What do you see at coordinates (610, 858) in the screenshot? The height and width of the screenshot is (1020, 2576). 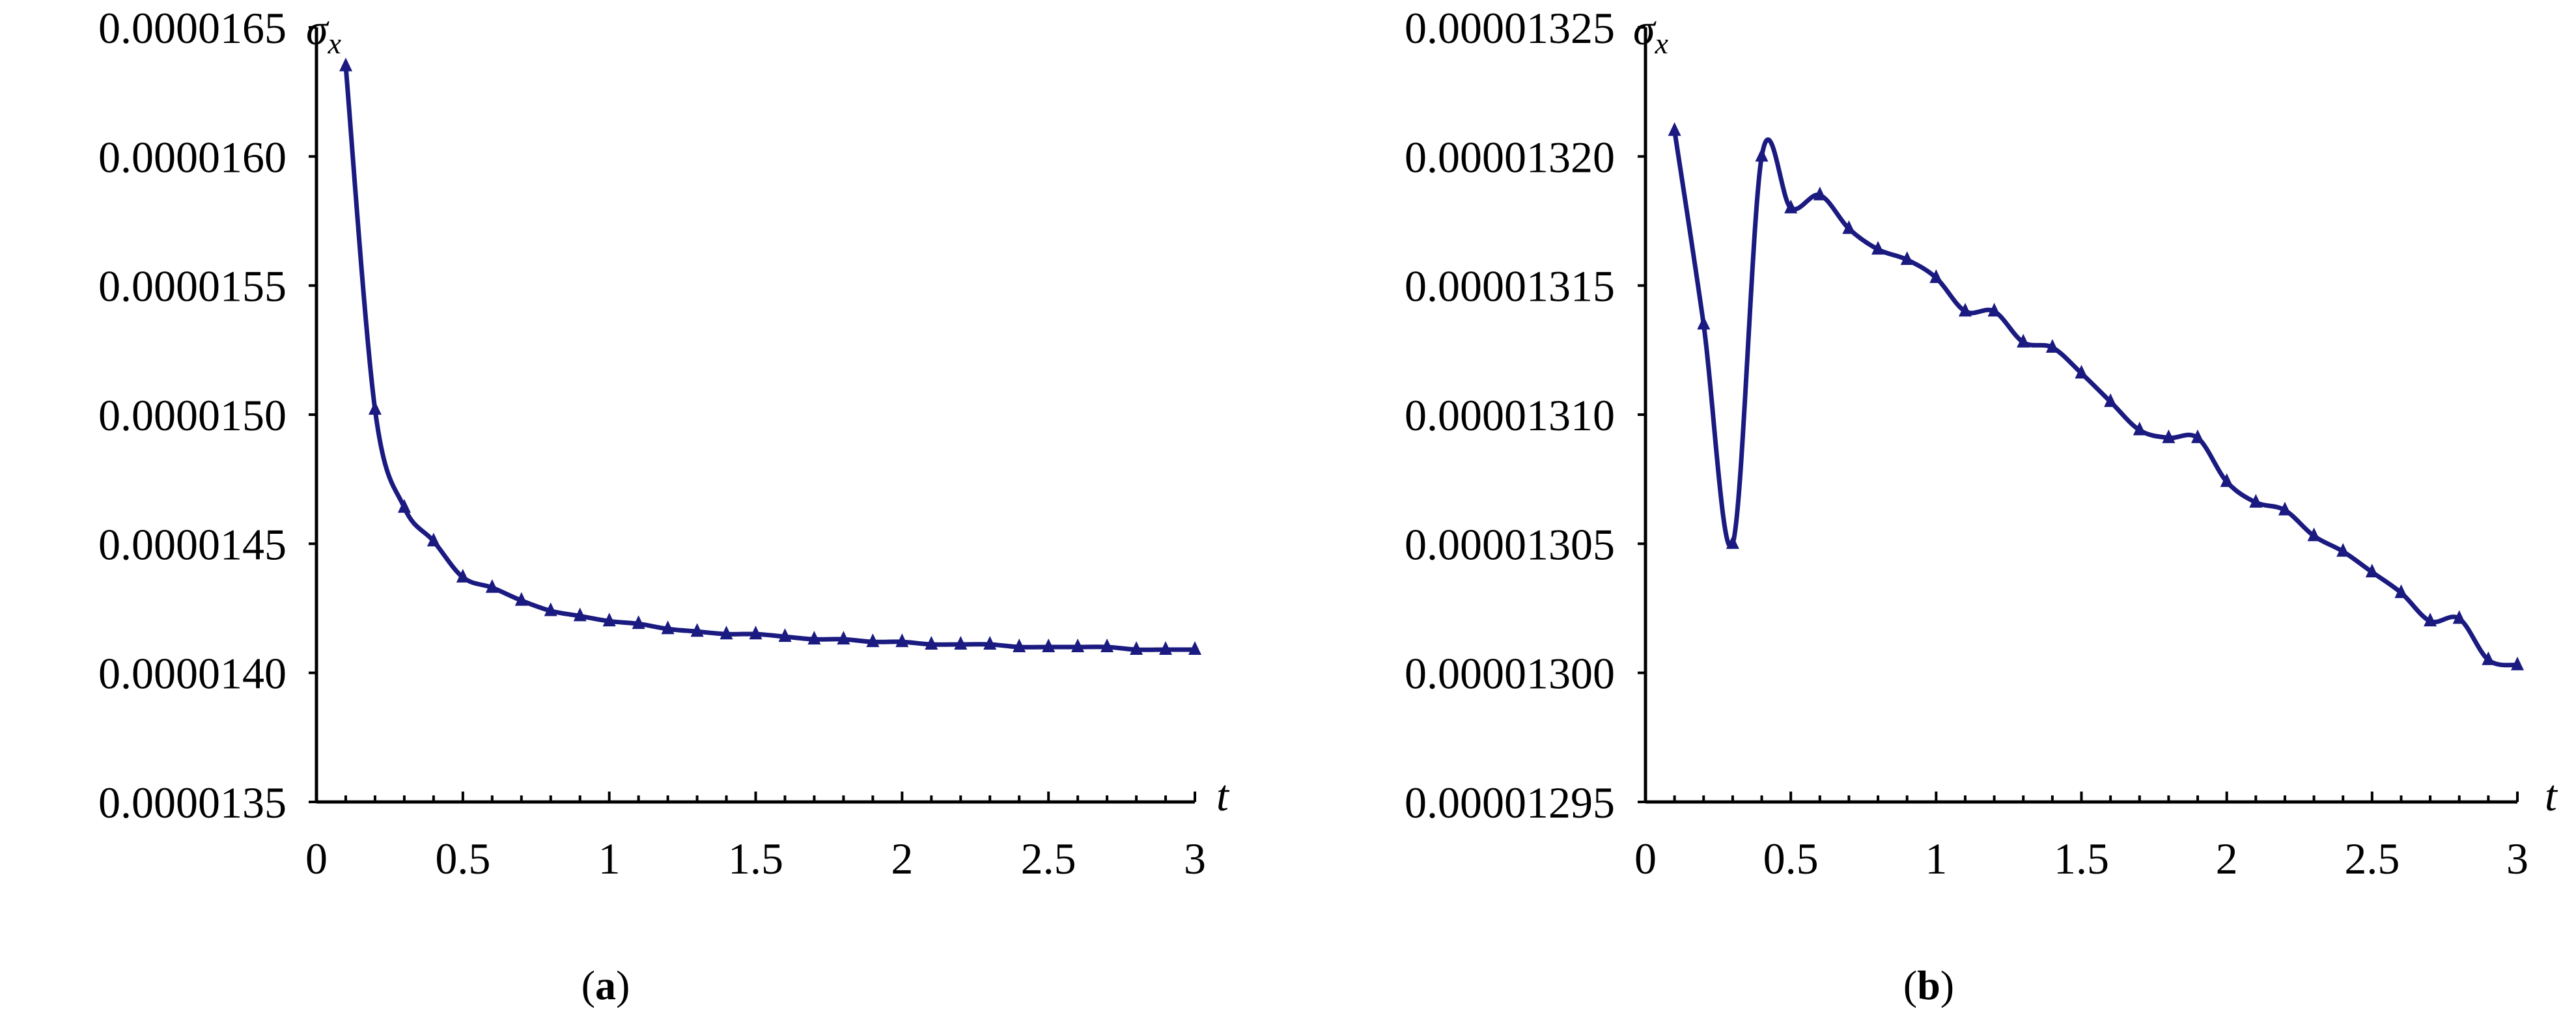 I see `x-tick-label-a: 1` at bounding box center [610, 858].